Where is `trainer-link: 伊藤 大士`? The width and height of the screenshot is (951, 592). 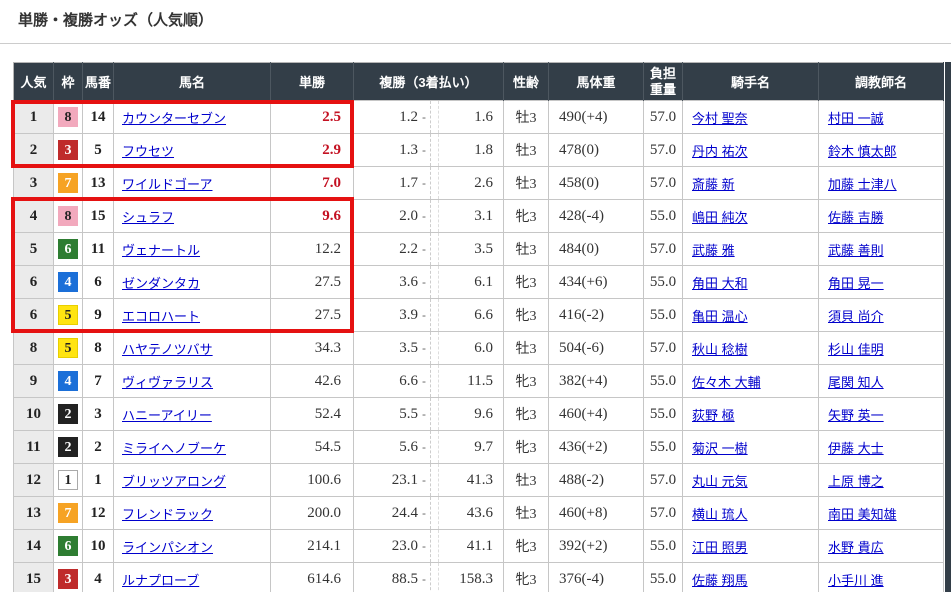 trainer-link: 伊藤 大士 is located at coordinates (856, 448).